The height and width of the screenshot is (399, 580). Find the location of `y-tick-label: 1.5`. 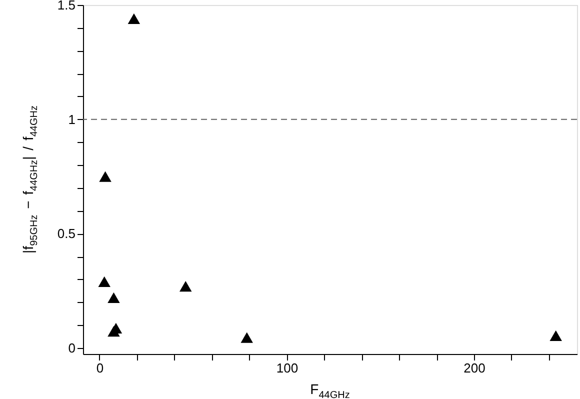

y-tick-label: 1.5 is located at coordinates (66, 6).